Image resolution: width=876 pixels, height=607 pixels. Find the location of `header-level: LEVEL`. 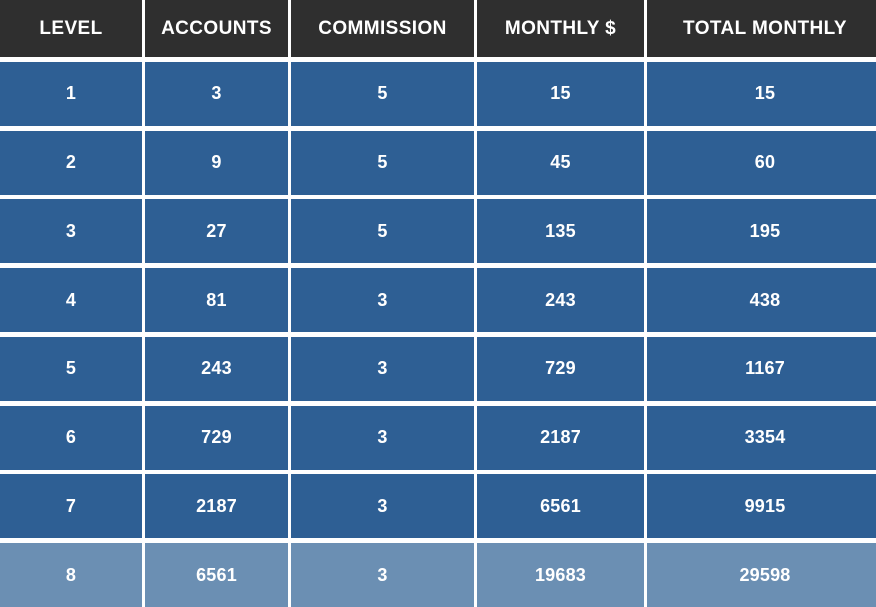

header-level: LEVEL is located at coordinates (71, 28).